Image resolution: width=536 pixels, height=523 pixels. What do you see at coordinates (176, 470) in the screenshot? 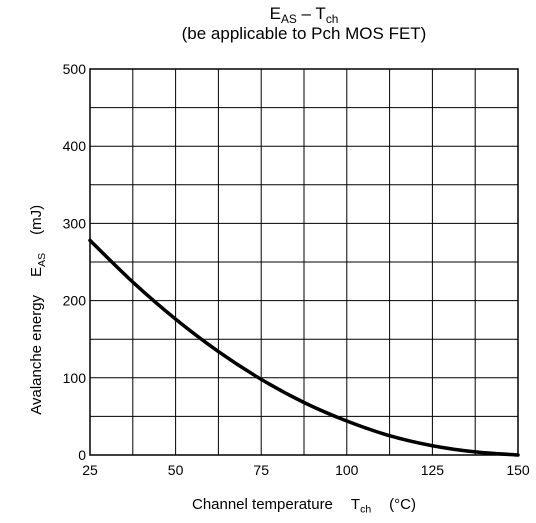
I see `x-tick-label: 50` at bounding box center [176, 470].